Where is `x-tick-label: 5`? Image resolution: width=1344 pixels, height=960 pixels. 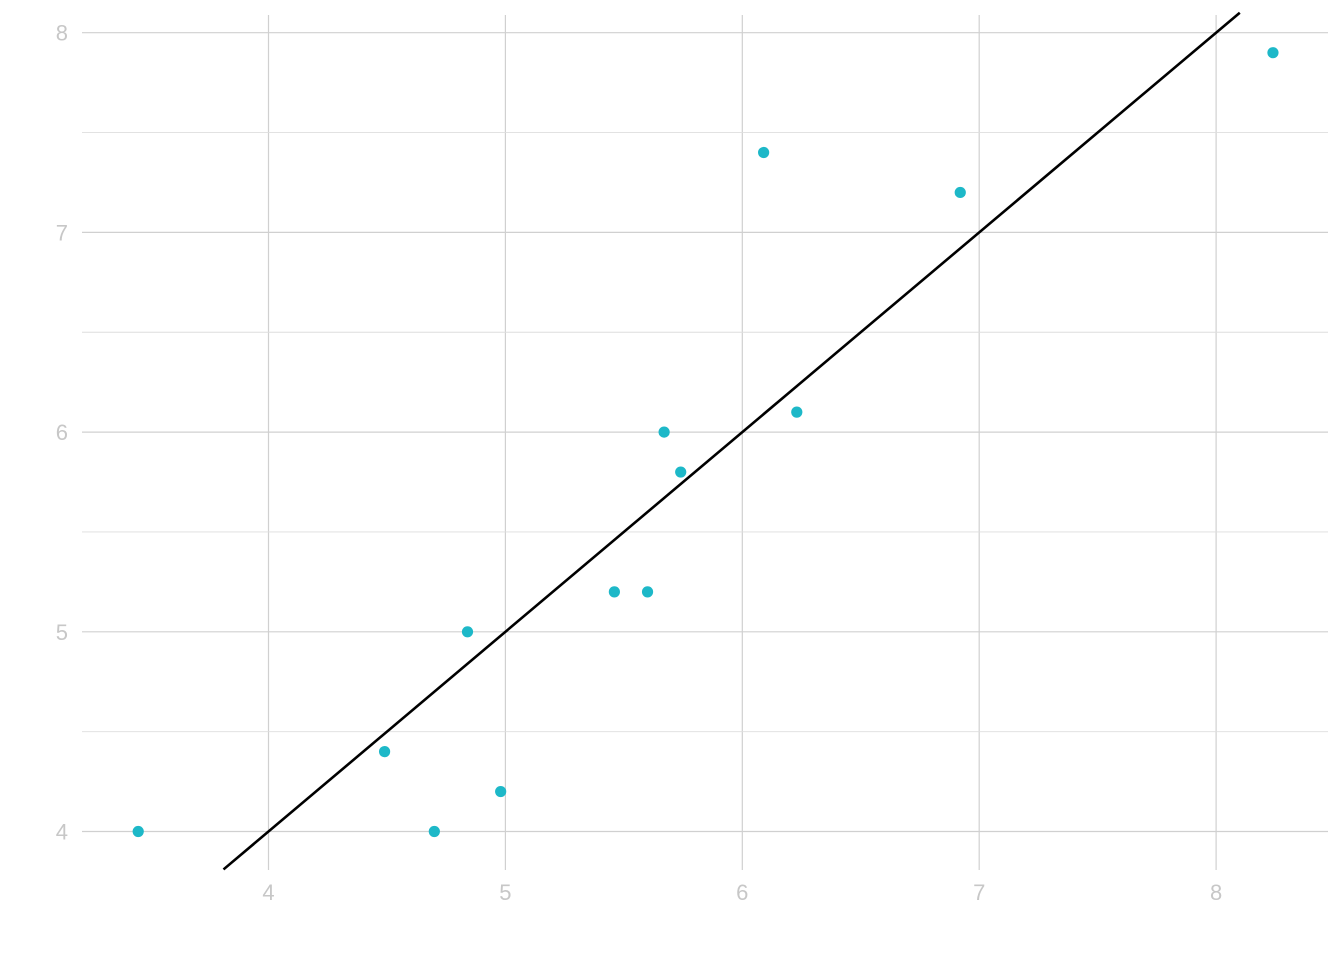
x-tick-label: 5 is located at coordinates (505, 892).